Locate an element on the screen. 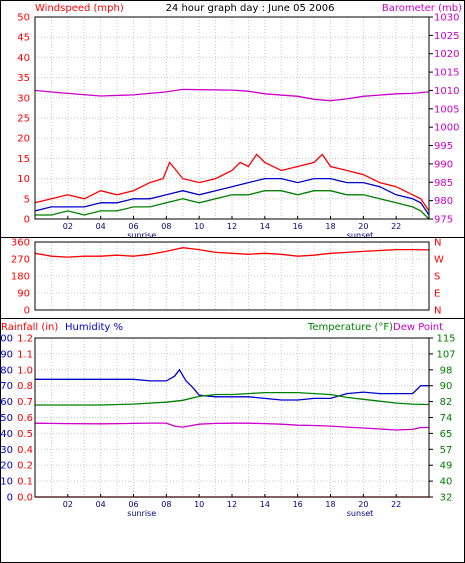 The width and height of the screenshot is (465, 563). temperature-axis-label: Temperature (°F) is located at coordinates (350, 327).